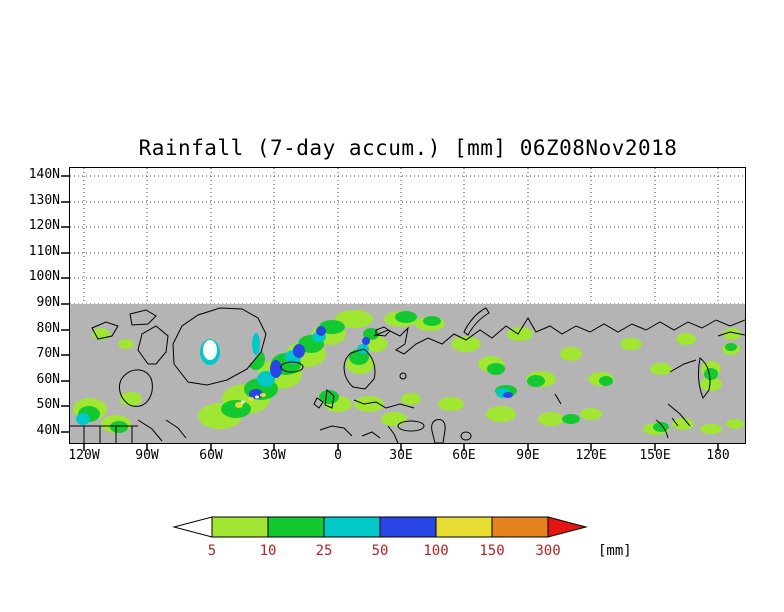 Image resolution: width=784 pixels, height=612 pixels. What do you see at coordinates (492, 551) in the screenshot?
I see `colorbar-label: 150` at bounding box center [492, 551].